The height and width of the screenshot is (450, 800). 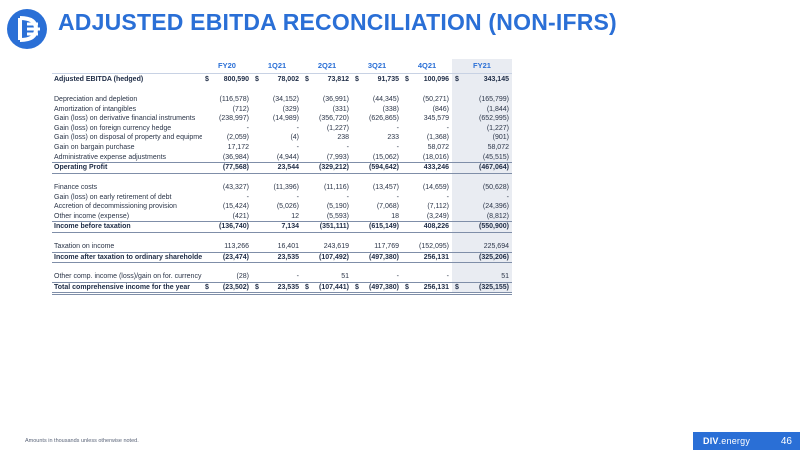 I want to click on value-cell: (15,062), so click(x=377, y=158).